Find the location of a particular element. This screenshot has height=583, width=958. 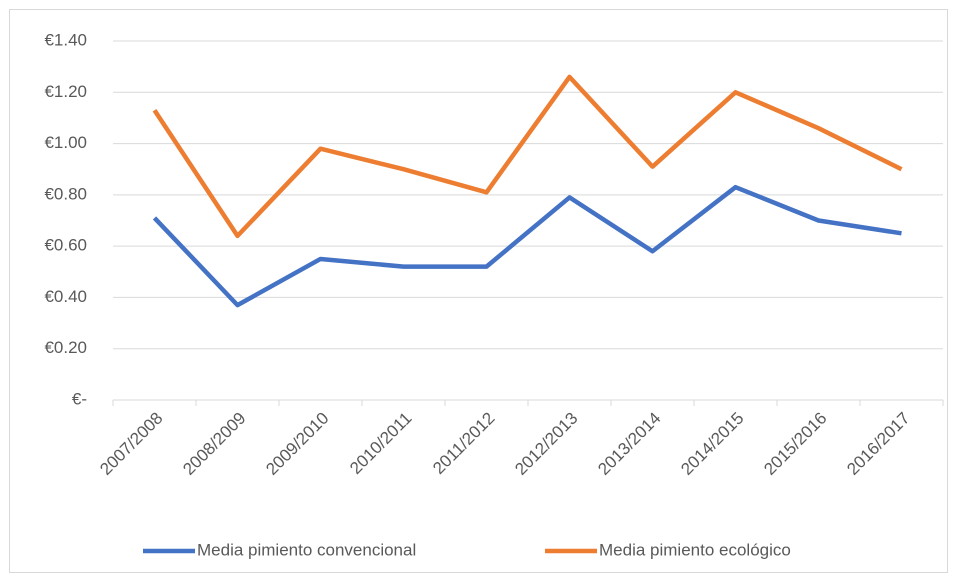

y-tick-label: €0.20 is located at coordinates (65, 347).